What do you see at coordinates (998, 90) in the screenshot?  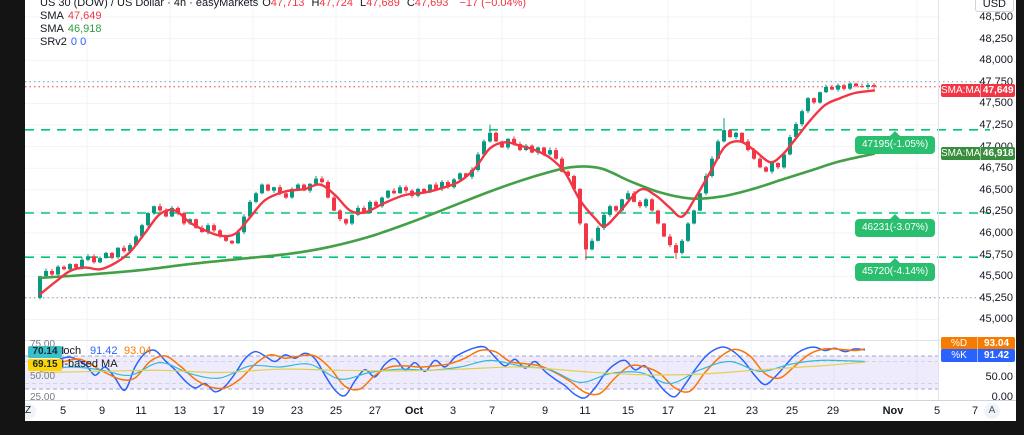 I see `label-value: 47,649` at bounding box center [998, 90].